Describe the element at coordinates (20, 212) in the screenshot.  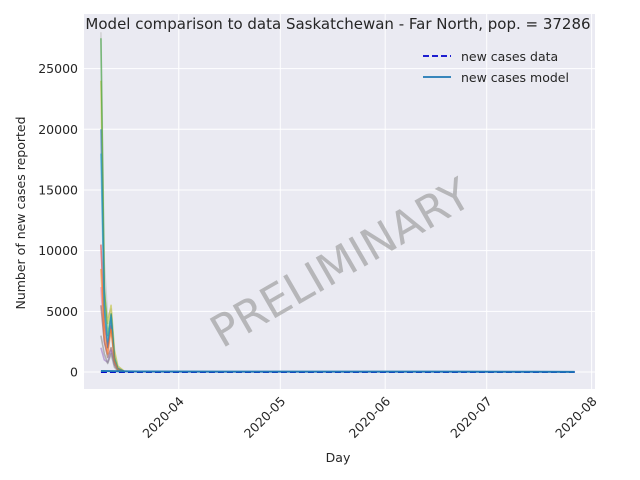
I see `y-axis-label: Number of new cases reported` at that location.